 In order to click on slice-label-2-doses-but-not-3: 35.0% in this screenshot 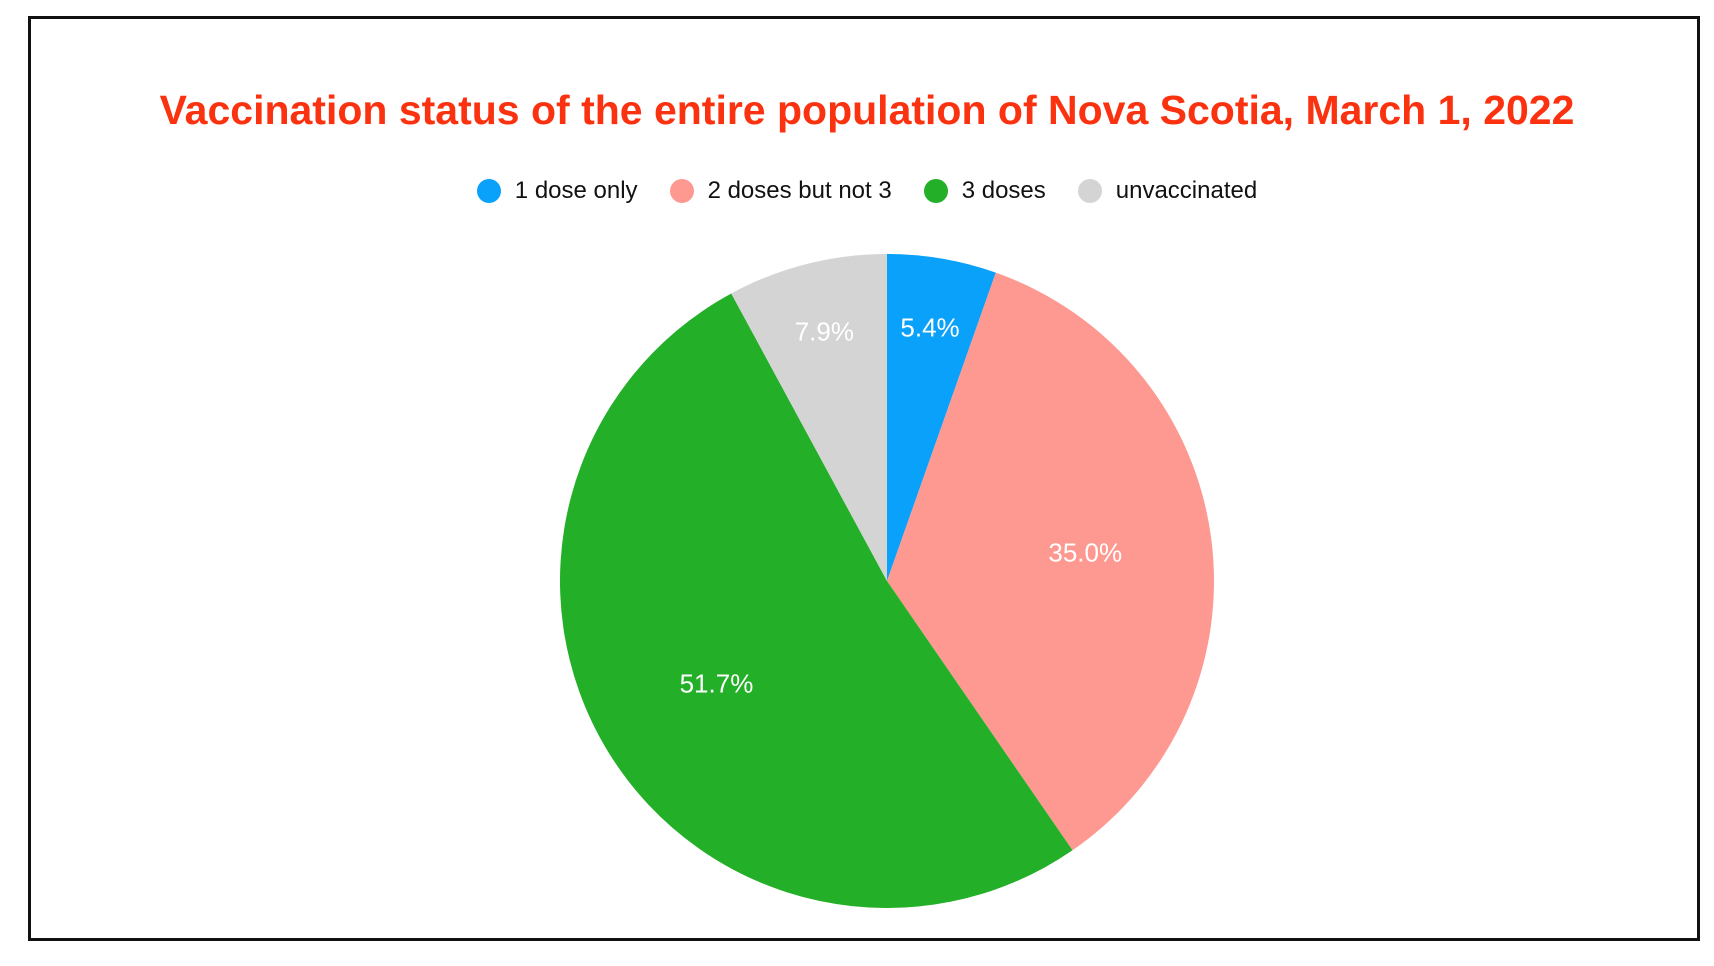, I will do `click(1085, 553)`.